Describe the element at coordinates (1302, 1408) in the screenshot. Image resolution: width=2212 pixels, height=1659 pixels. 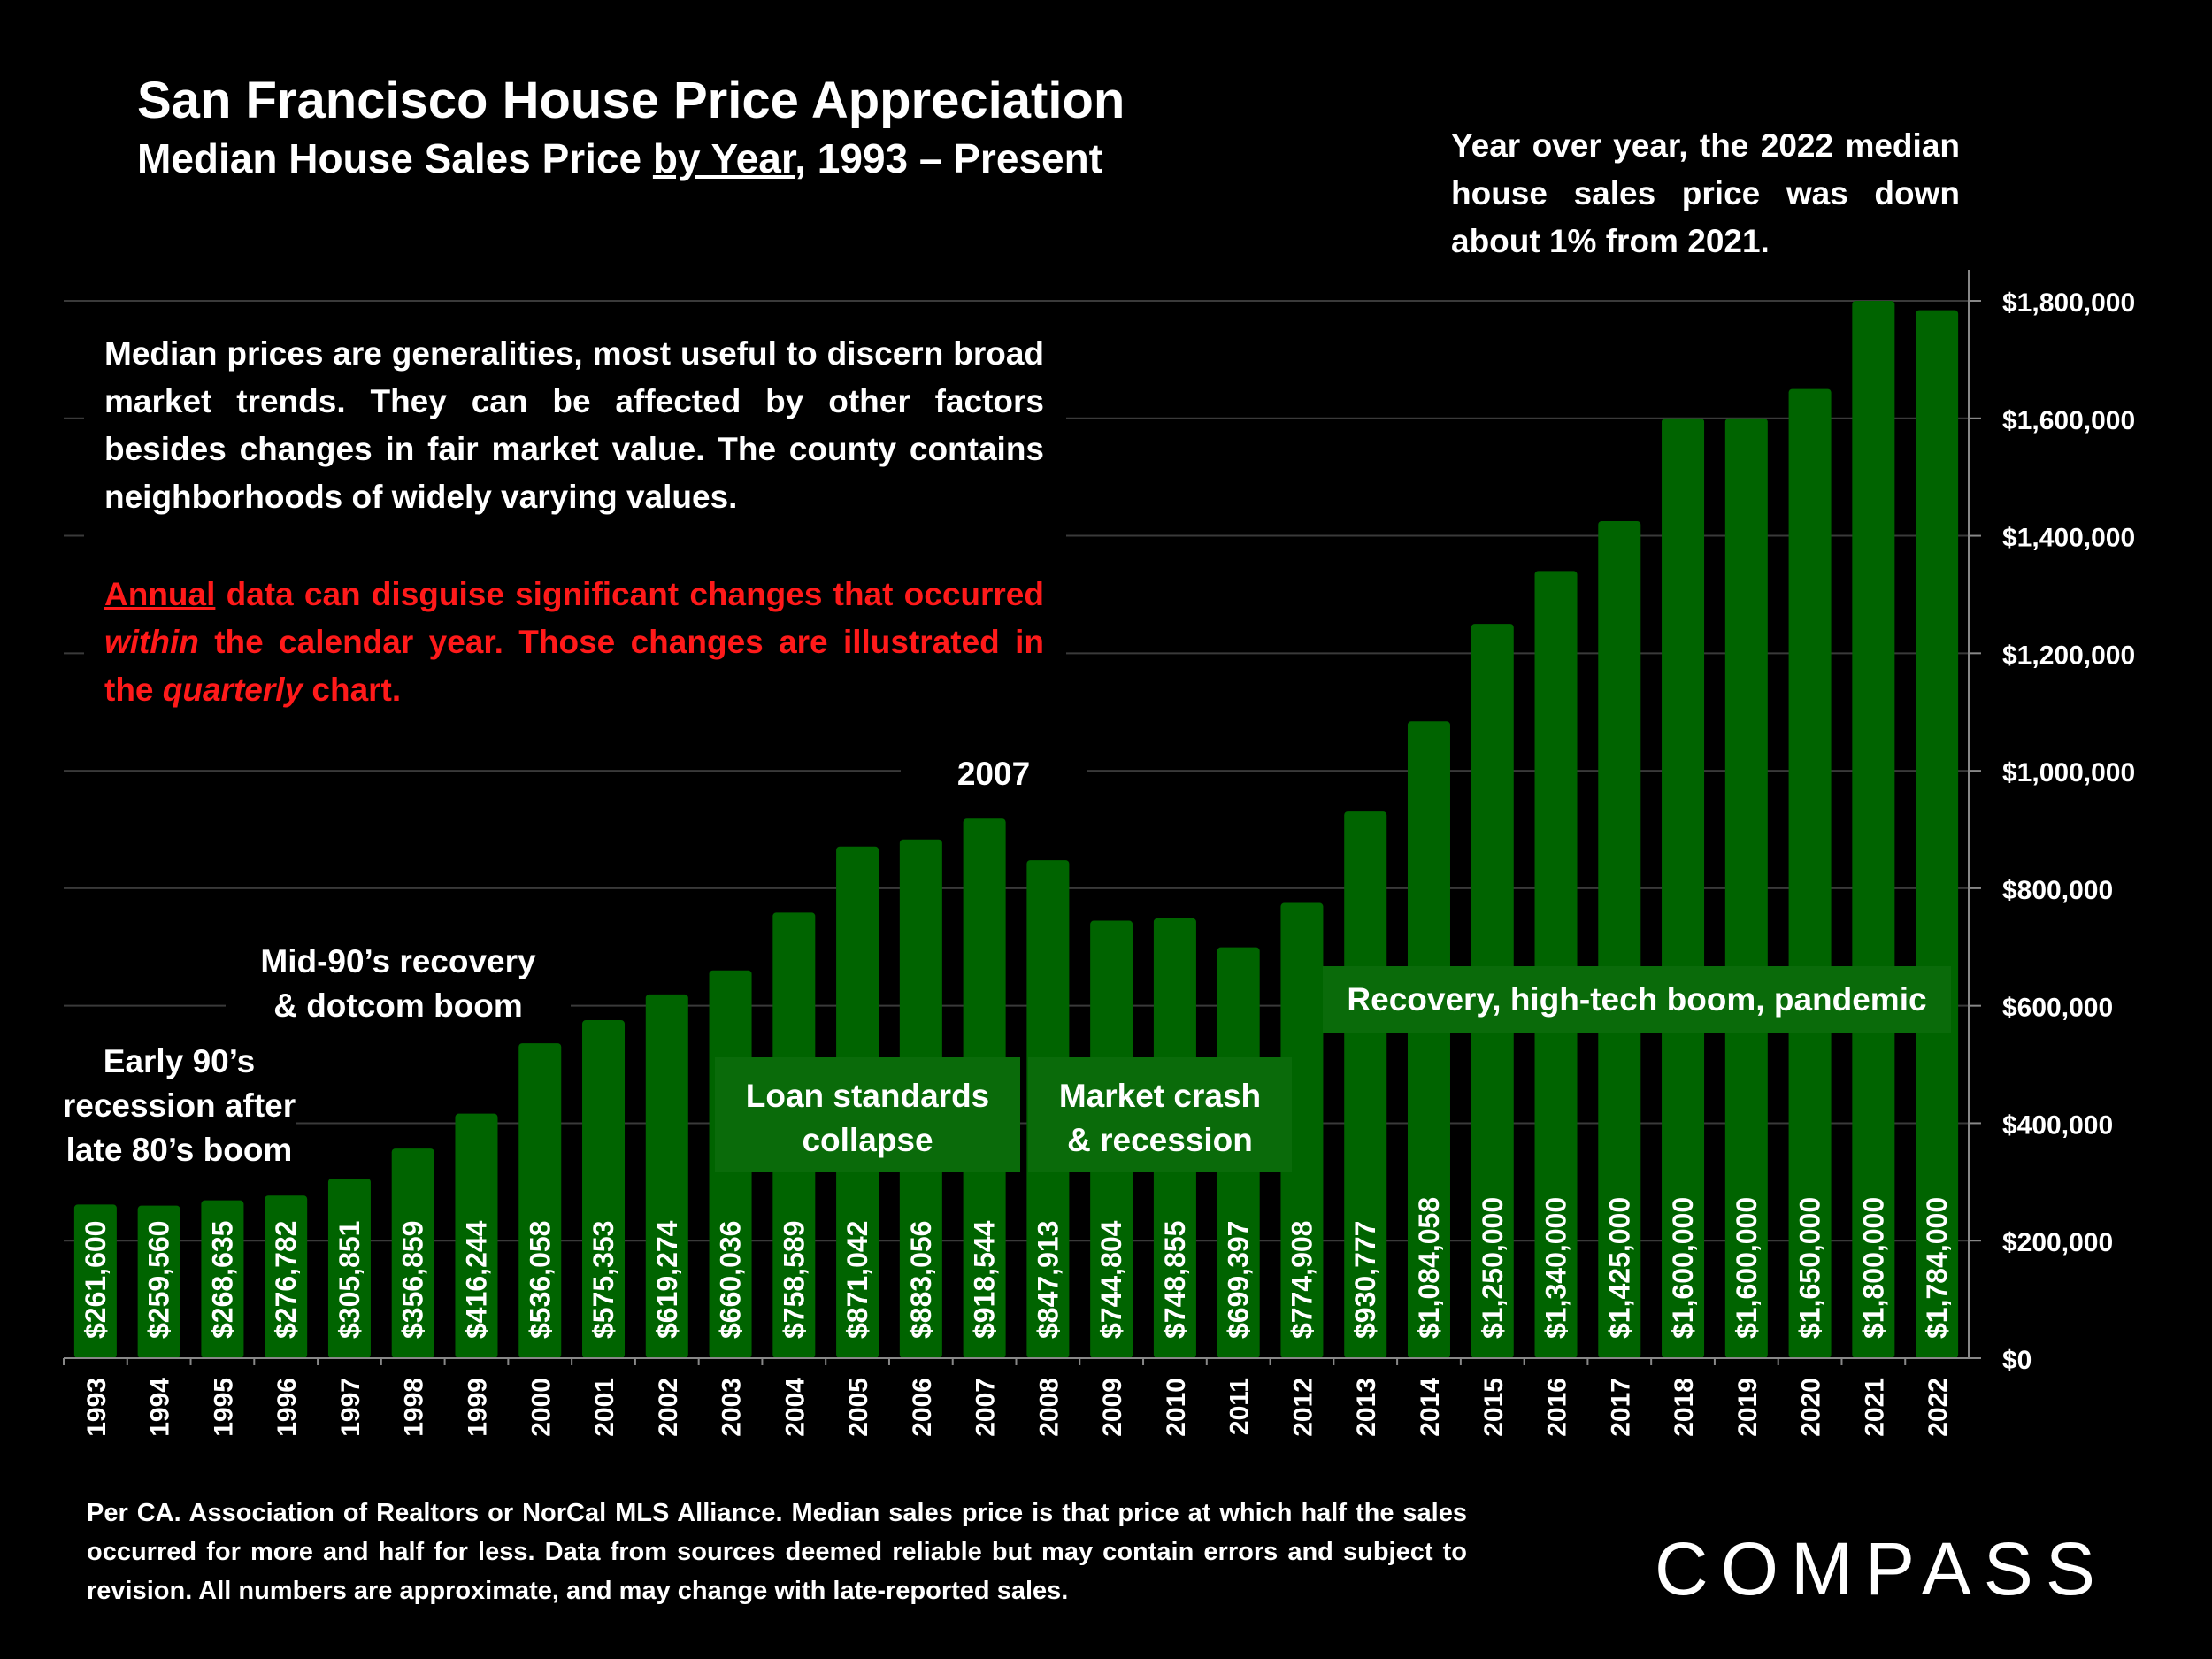
I see `x-tick-label: 2012` at that location.